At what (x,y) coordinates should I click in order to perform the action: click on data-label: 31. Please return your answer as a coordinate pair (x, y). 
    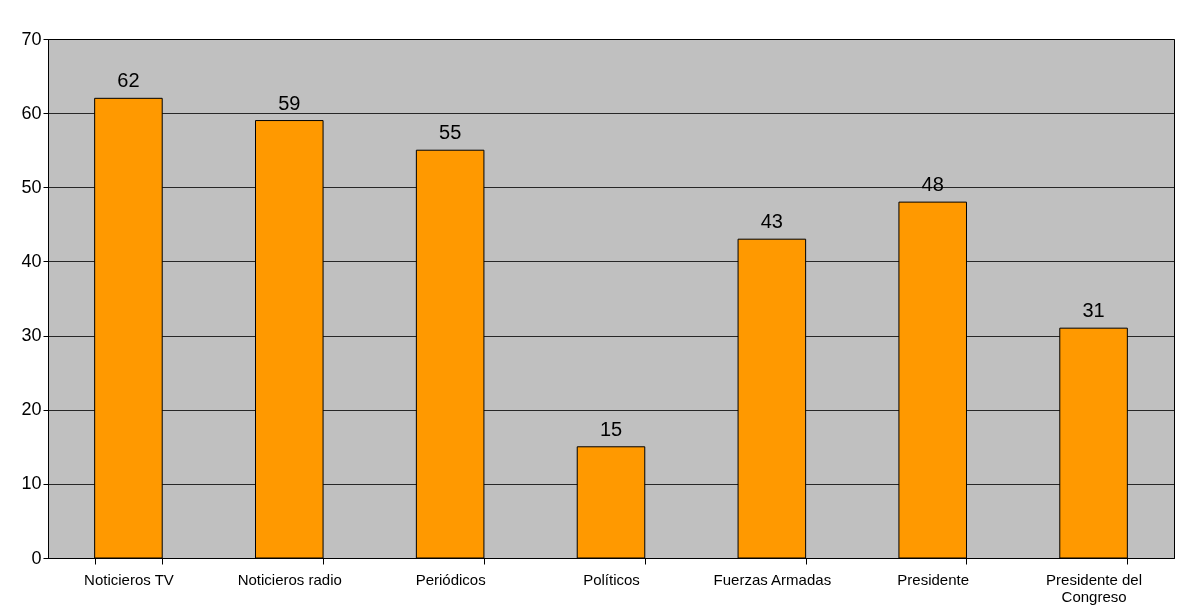
    Looking at the image, I should click on (1093, 310).